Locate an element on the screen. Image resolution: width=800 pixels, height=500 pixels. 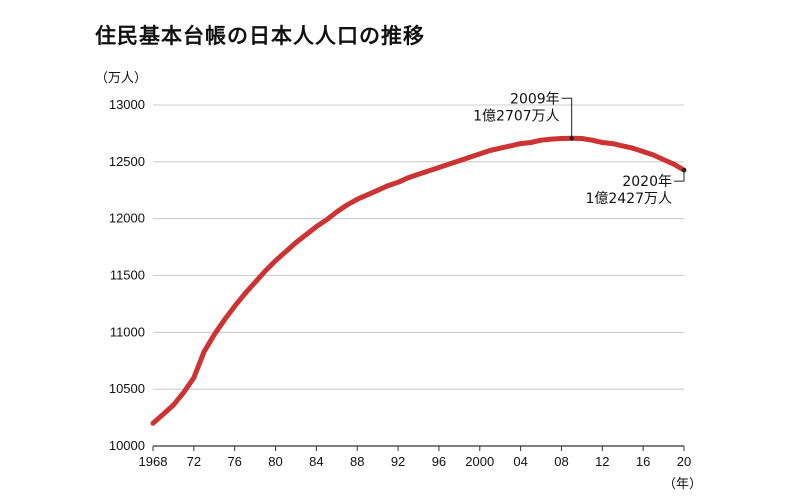
y-tick-labels: 10000 10500 11000 11500 12000 12500 13000 is located at coordinates (127, 275).